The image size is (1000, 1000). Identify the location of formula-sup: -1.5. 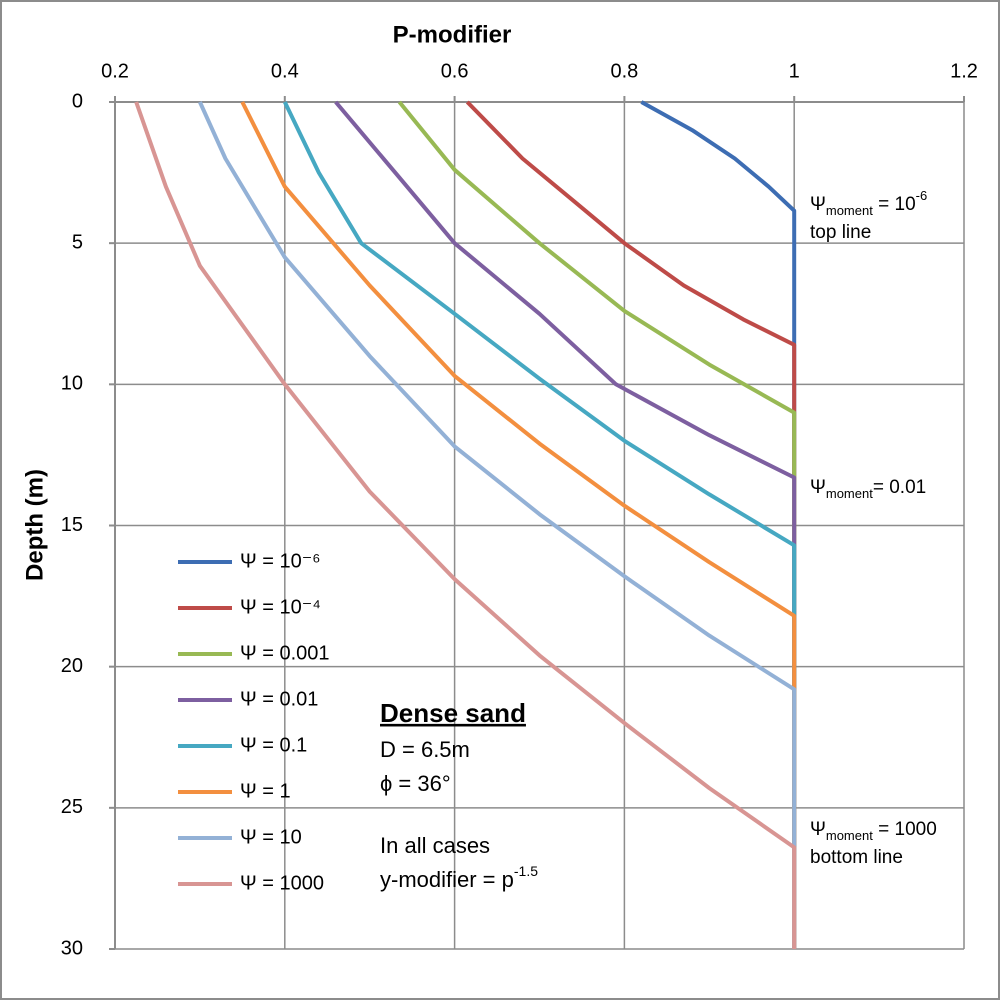
(526, 871).